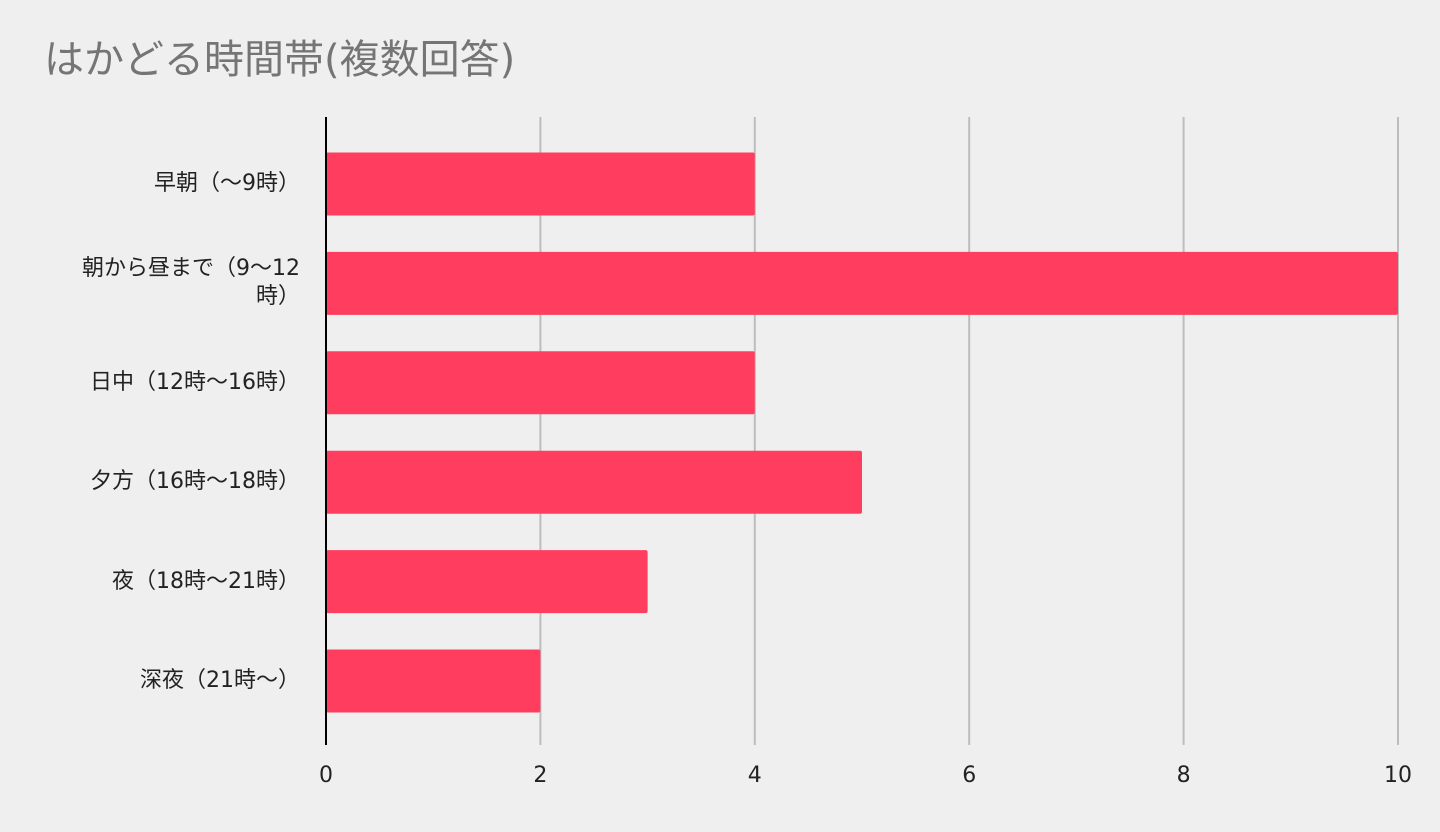 The height and width of the screenshot is (832, 1440). Describe the element at coordinates (326, 775) in the screenshot. I see `x-tick-label: 0` at that location.